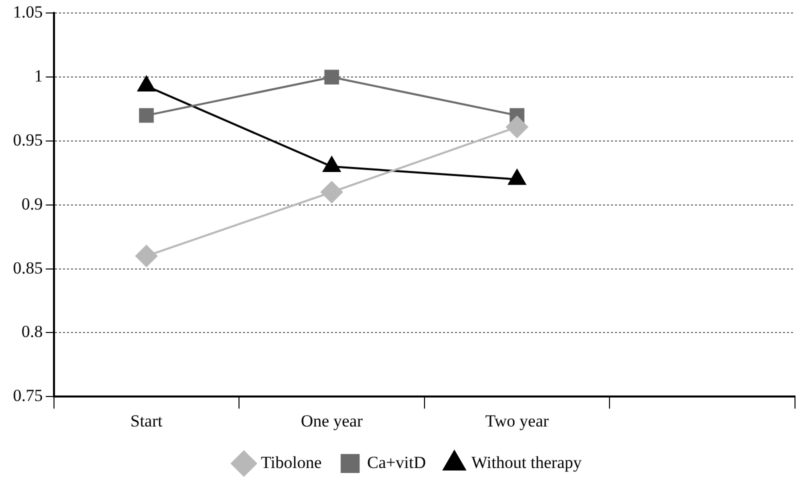 Image resolution: width=807 pixels, height=482 pixels. I want to click on y-tick-label: 0.75, so click(28, 396).